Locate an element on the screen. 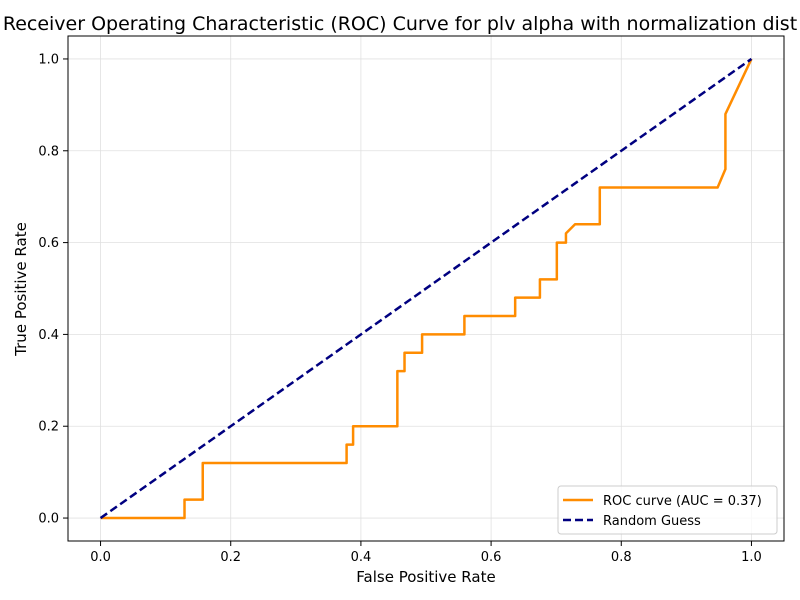 The height and width of the screenshot is (600, 800). x-tick-label: 0.0 is located at coordinates (100, 557).